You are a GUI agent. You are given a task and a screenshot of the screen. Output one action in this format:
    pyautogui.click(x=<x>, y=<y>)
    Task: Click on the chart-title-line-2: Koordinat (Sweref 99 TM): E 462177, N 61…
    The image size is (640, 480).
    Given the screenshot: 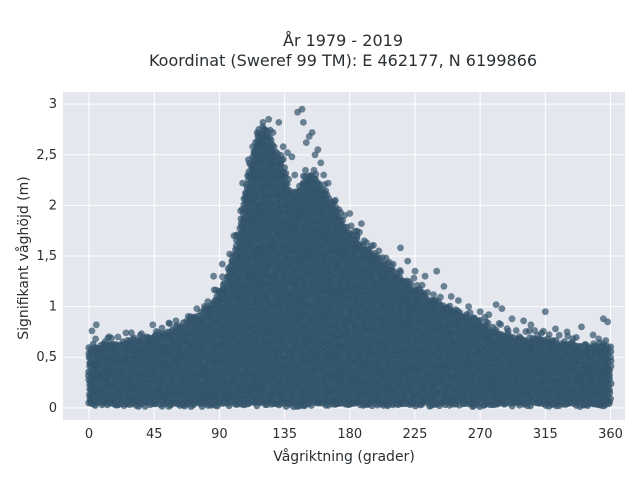 What is the action you would take?
    pyautogui.click(x=343, y=60)
    